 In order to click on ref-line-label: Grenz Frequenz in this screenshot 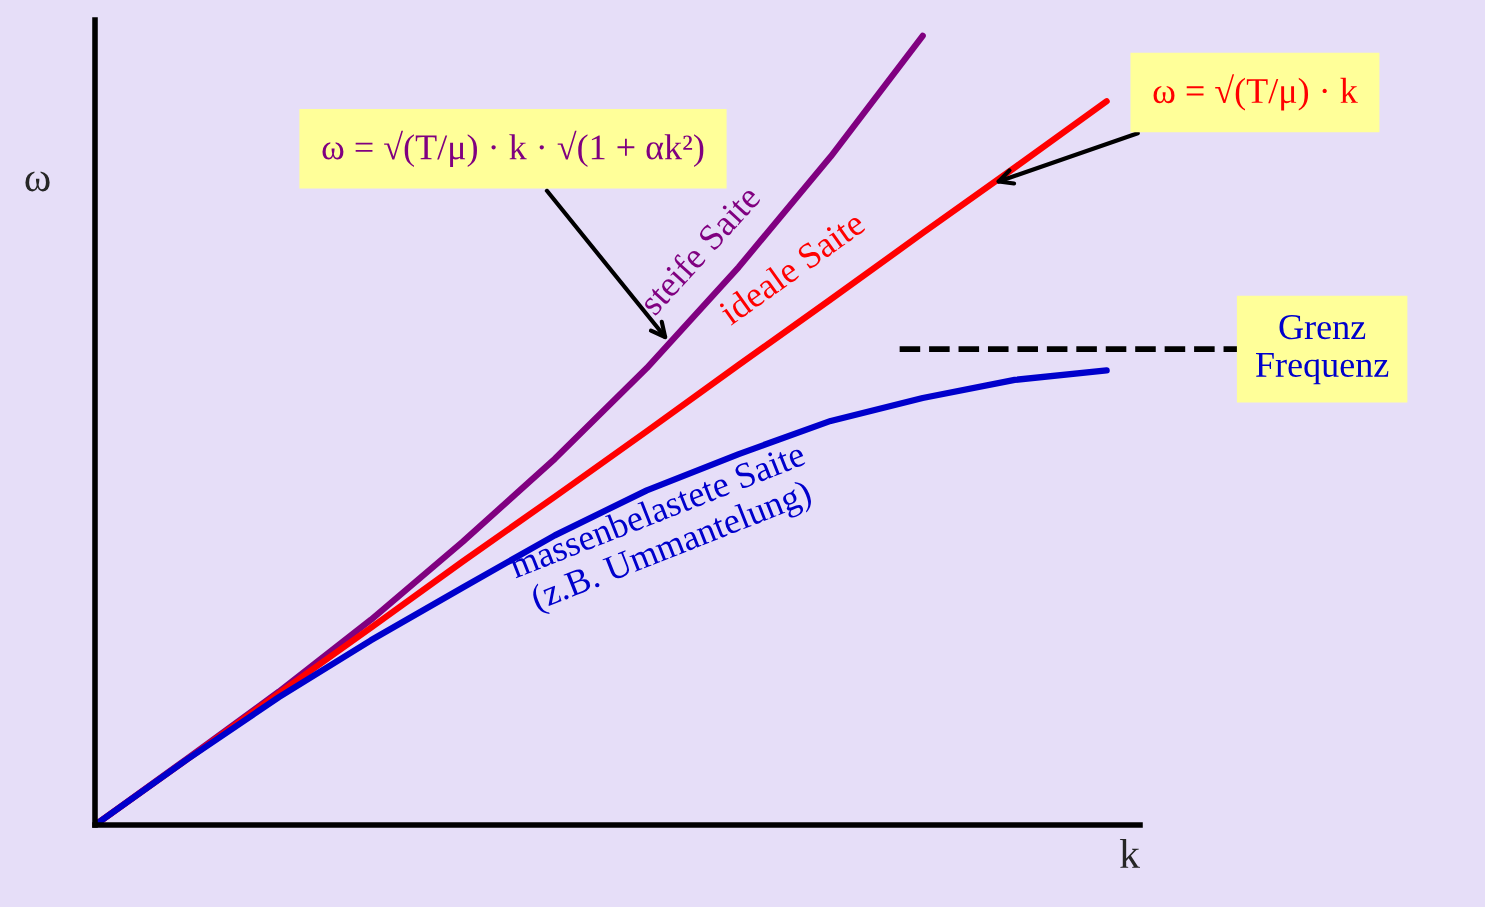, I will do `click(1322, 349)`.